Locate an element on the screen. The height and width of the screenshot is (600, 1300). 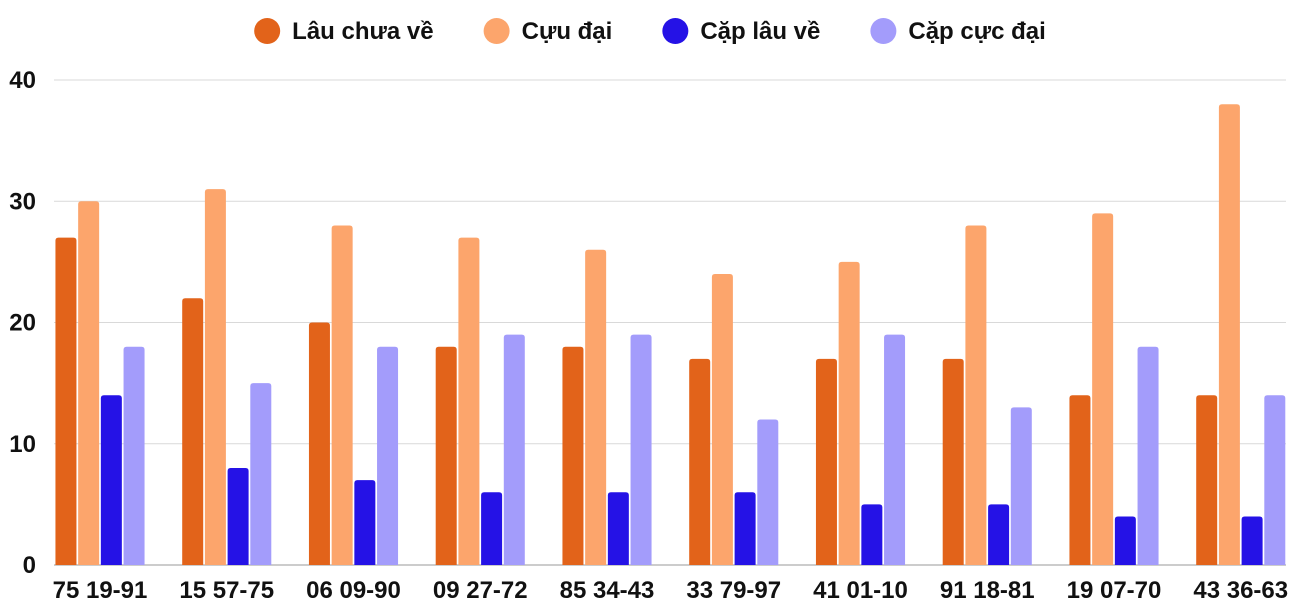
x-tick-label: 15 57-75 is located at coordinates (226, 588).